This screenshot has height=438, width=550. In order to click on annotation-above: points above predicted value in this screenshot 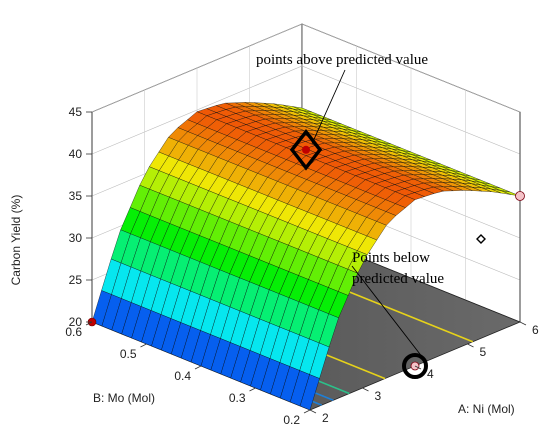, I will do `click(342, 60)`.